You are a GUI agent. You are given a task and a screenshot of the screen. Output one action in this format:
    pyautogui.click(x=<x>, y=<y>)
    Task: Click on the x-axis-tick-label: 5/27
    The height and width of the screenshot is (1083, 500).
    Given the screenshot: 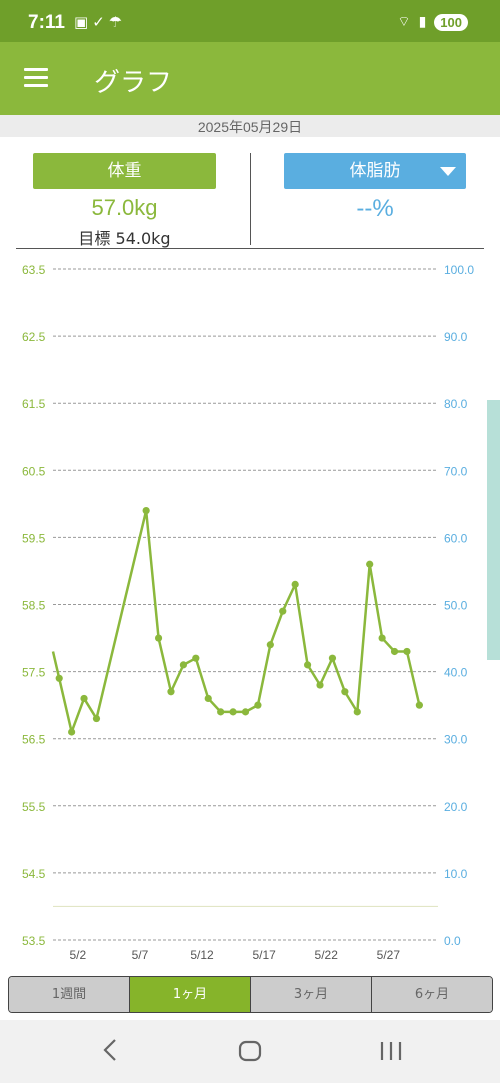 What is the action you would take?
    pyautogui.click(x=389, y=955)
    